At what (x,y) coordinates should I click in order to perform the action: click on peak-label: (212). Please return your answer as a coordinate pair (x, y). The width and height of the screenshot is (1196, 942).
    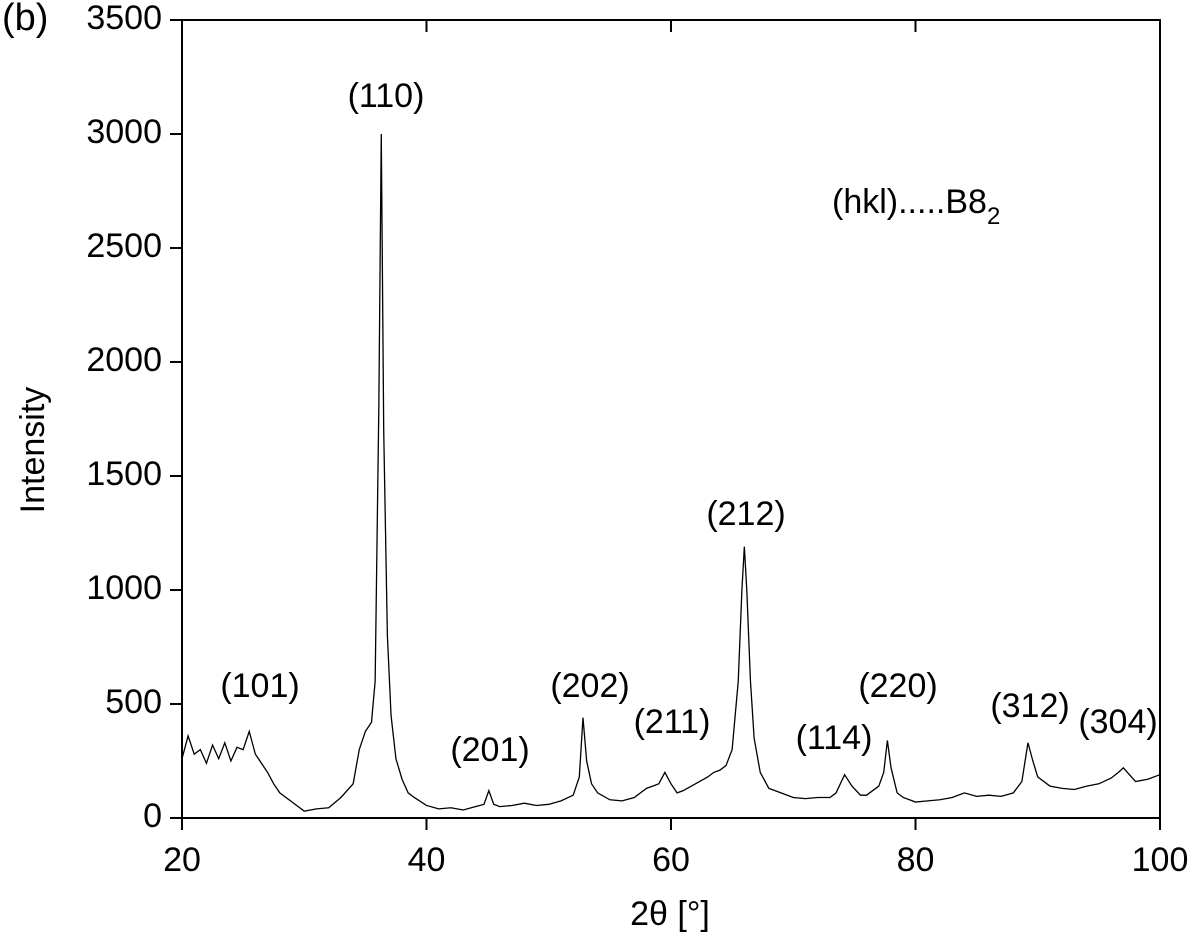
    Looking at the image, I should click on (745, 514).